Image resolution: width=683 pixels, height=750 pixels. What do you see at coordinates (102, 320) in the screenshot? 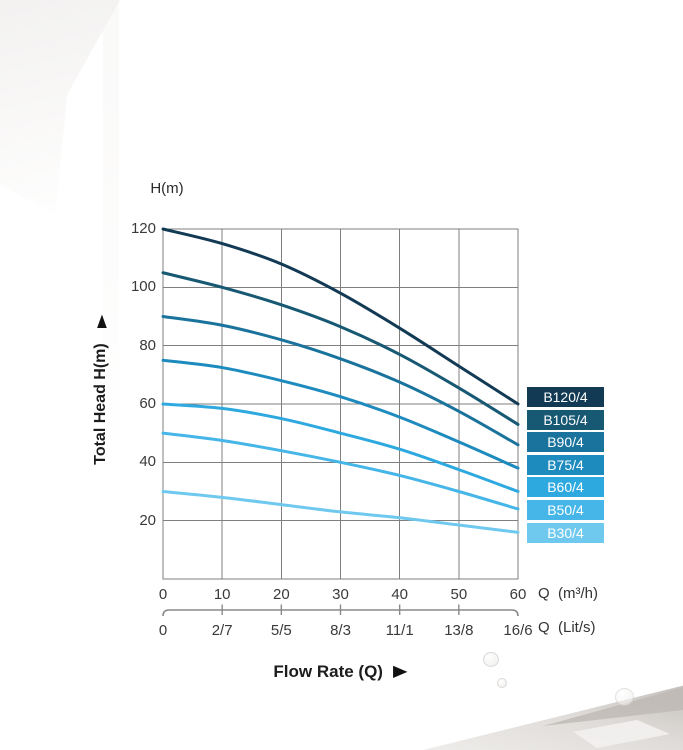
I see `up-arrow-icon: ▲` at bounding box center [102, 320].